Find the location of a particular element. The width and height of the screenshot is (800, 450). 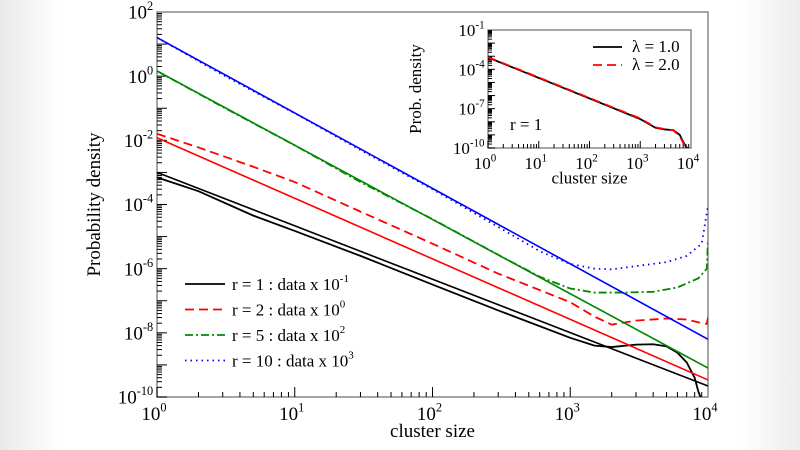

y-tick-label: 10⁰ is located at coordinates (140, 75).